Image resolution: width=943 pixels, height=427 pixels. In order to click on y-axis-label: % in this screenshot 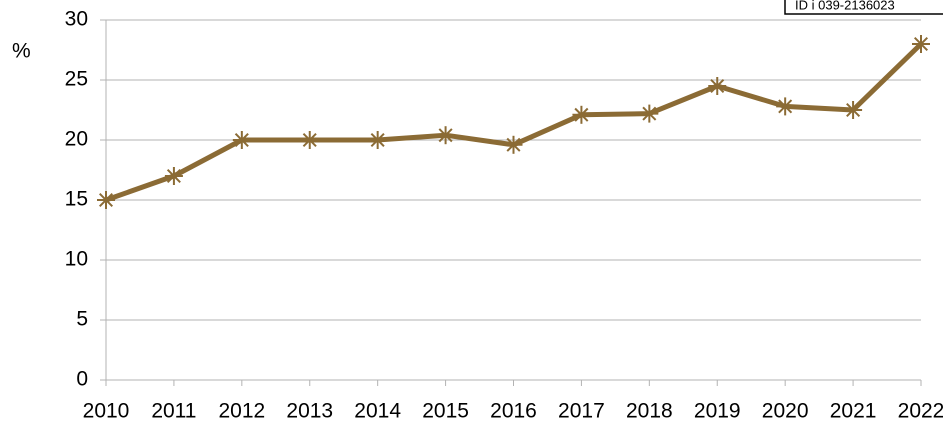, I will do `click(21, 51)`.